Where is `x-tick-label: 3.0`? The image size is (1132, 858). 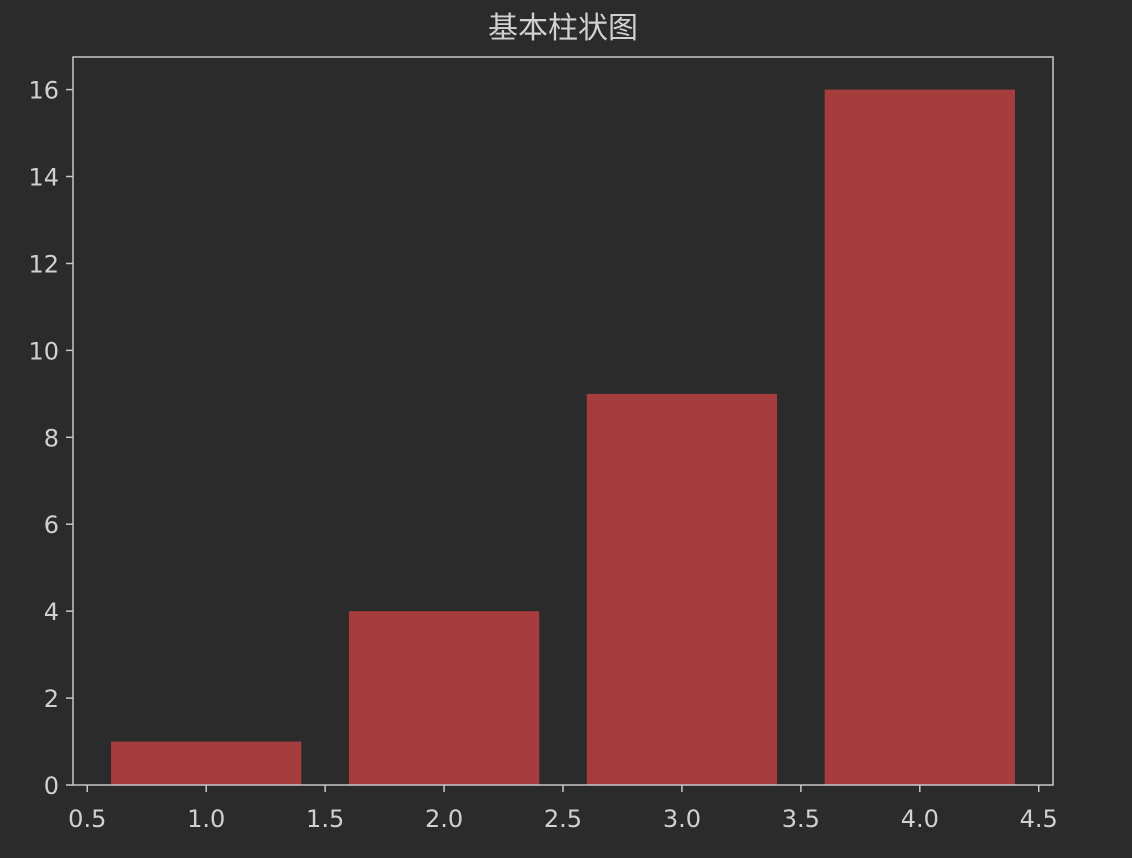
x-tick-label: 3.0 is located at coordinates (682, 819).